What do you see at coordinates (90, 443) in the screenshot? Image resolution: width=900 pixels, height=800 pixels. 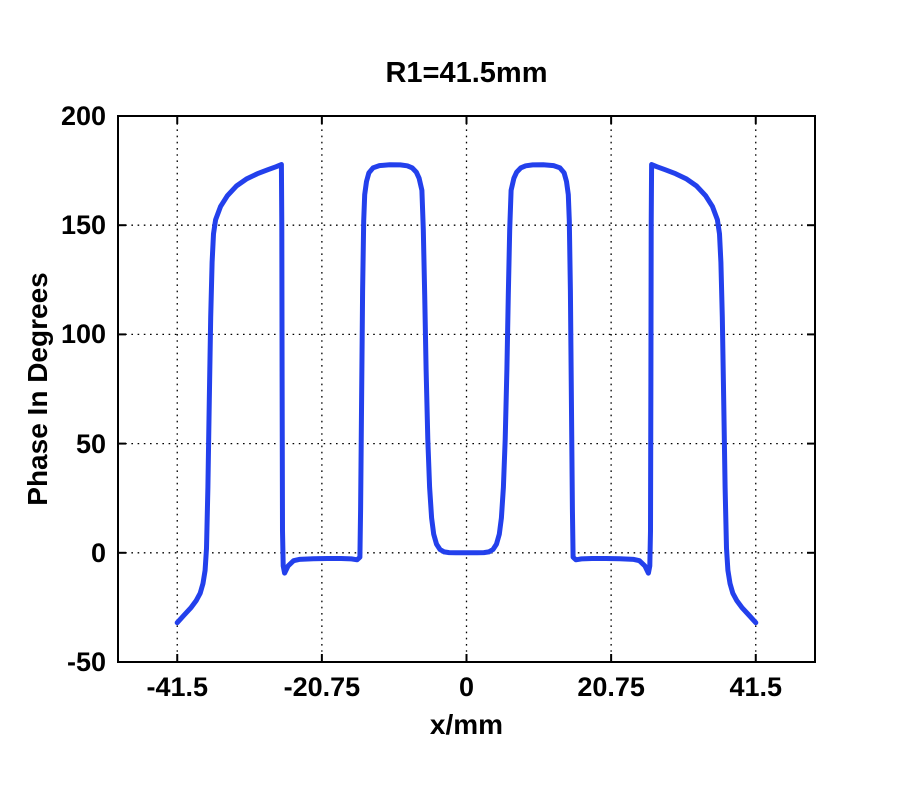 I see `y-tick-label: 50` at bounding box center [90, 443].